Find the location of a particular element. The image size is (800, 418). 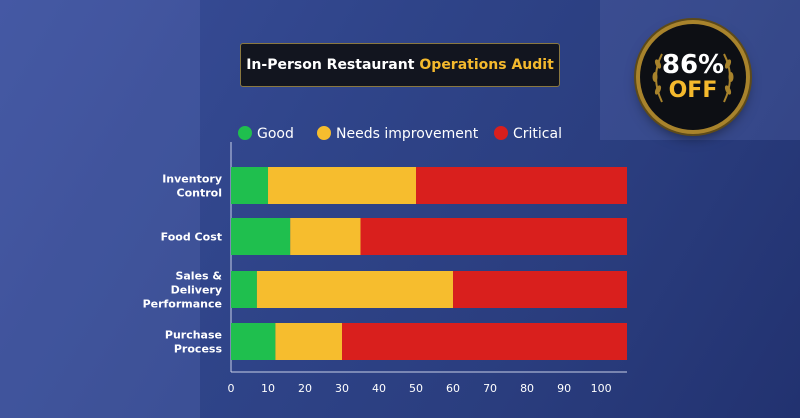

title-accent-text: Operations Audit is located at coordinates (486, 65).